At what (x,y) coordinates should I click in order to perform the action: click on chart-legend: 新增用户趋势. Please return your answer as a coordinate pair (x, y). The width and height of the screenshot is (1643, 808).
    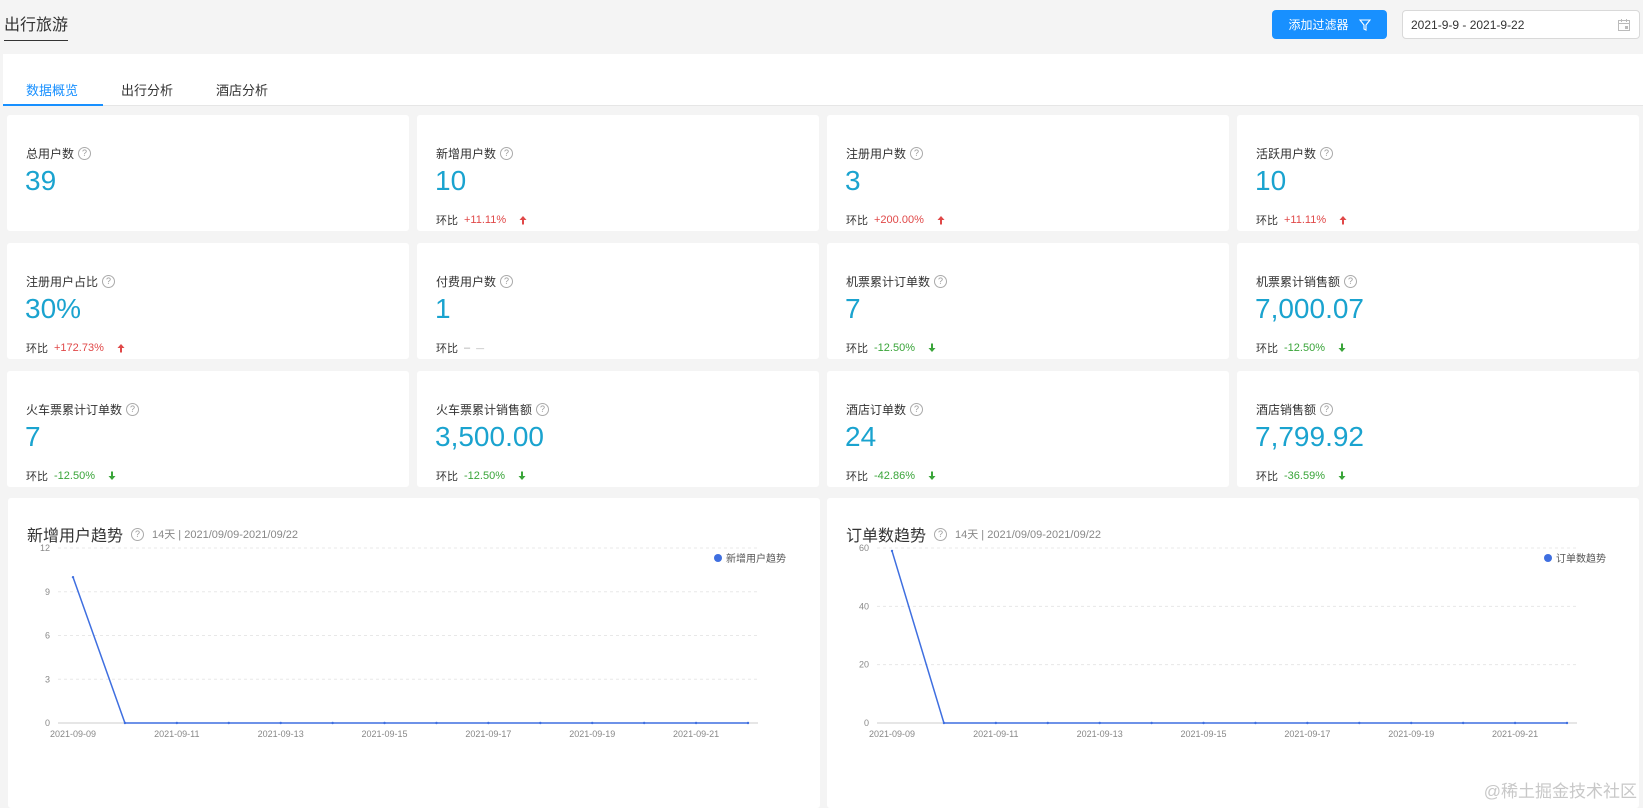
    Looking at the image, I should click on (750, 557).